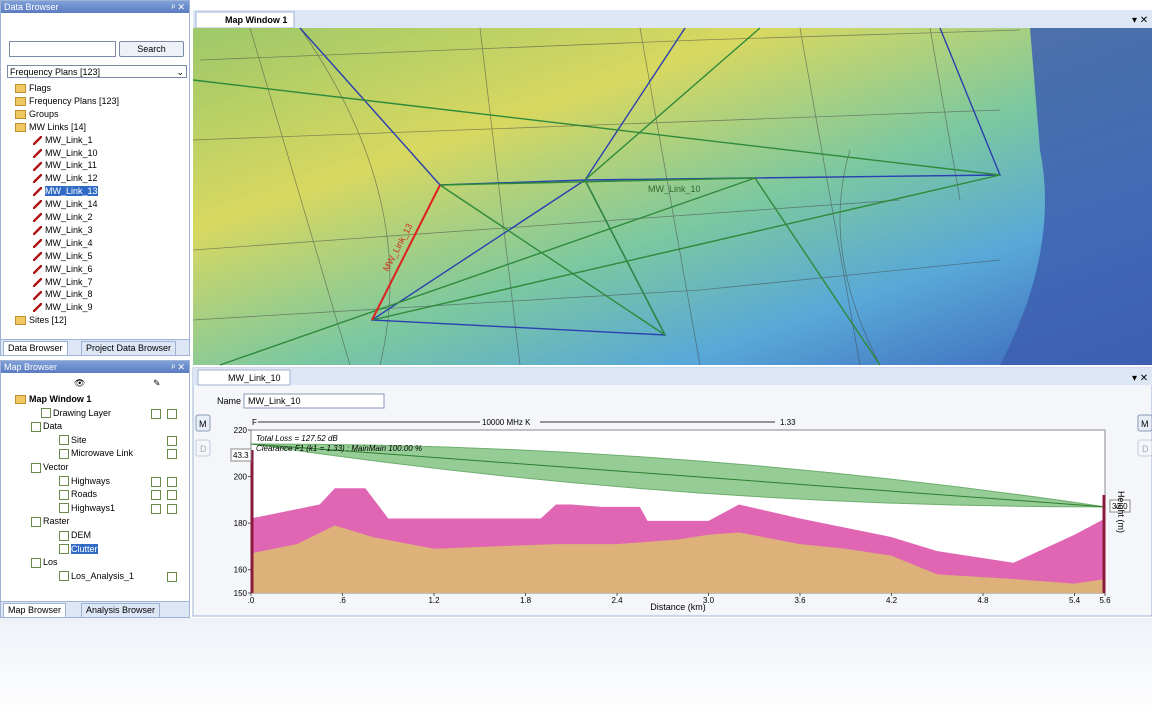 The image size is (1152, 716). I want to click on item-label: Roads, so click(84, 494).